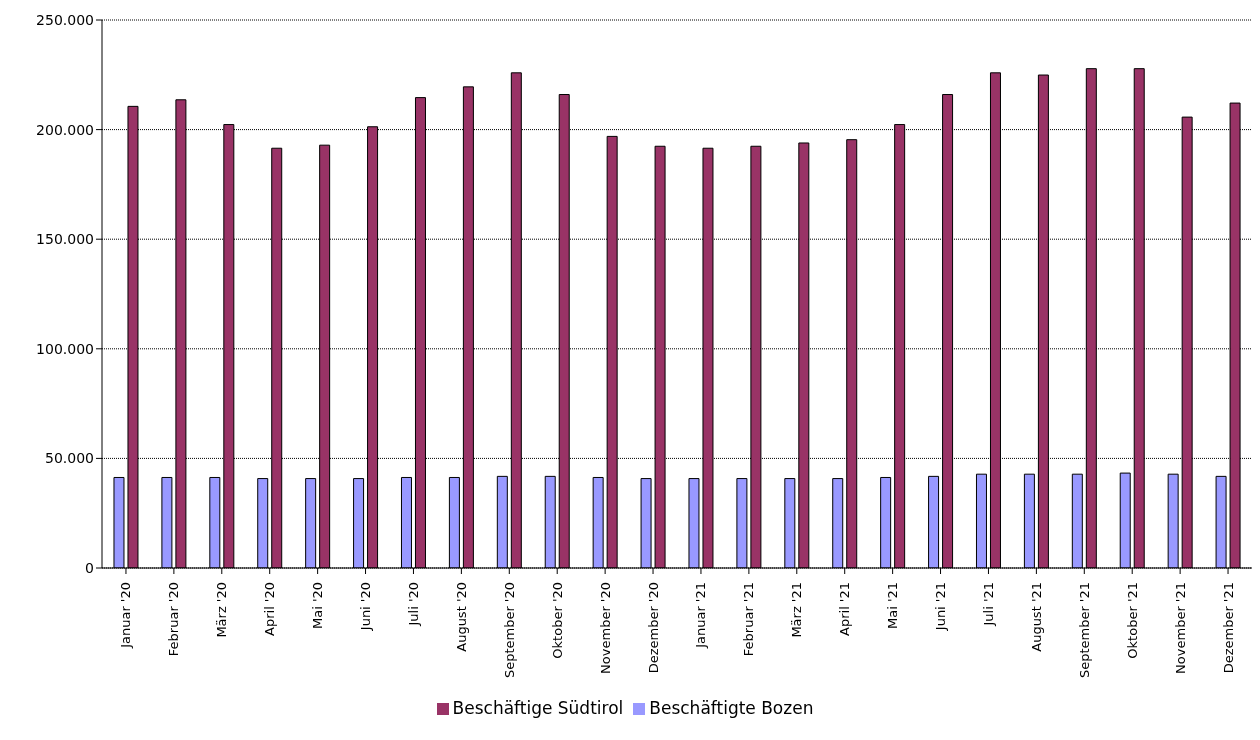  Describe the element at coordinates (65, 129) in the screenshot. I see `y-tick-label: 200.000` at that location.